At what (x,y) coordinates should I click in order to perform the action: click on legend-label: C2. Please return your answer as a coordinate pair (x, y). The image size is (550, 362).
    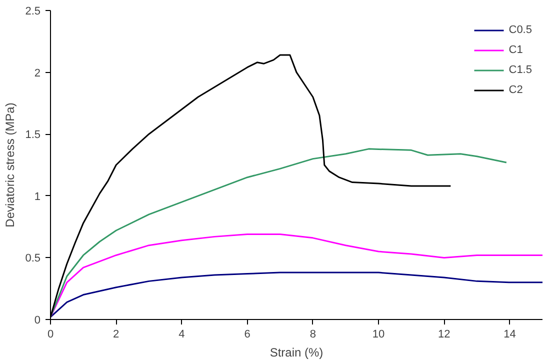
    Looking at the image, I should click on (516, 90).